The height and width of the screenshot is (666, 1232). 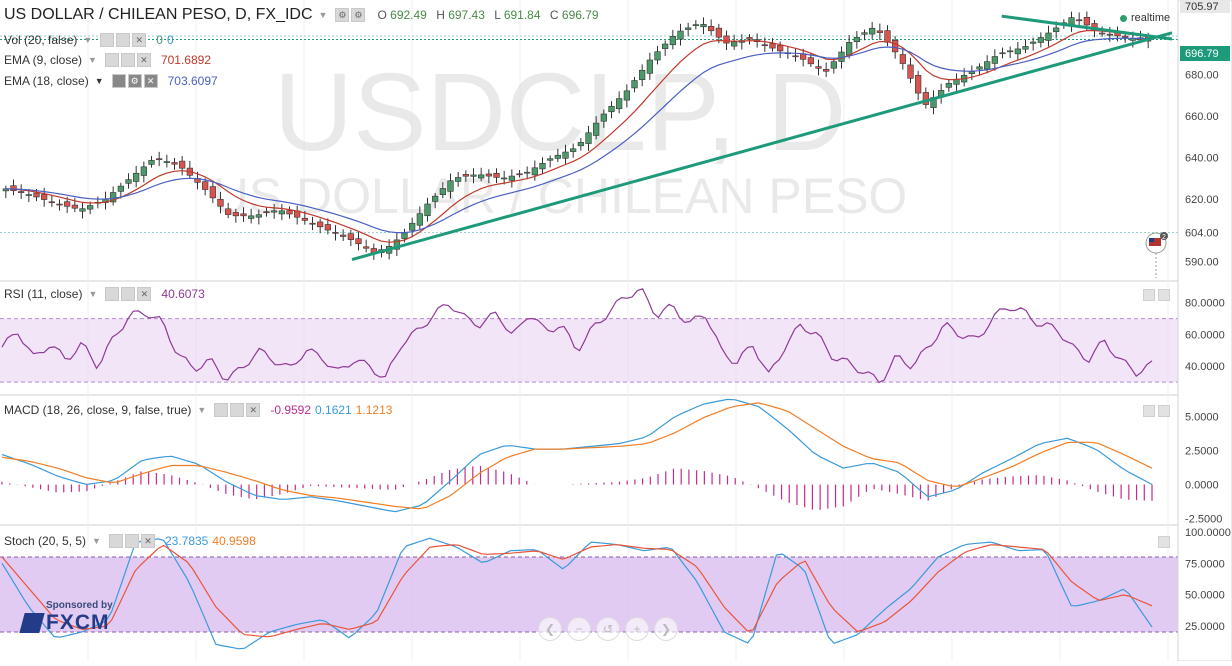 What do you see at coordinates (170, 40) in the screenshot?
I see `vol-value-2: 0` at bounding box center [170, 40].